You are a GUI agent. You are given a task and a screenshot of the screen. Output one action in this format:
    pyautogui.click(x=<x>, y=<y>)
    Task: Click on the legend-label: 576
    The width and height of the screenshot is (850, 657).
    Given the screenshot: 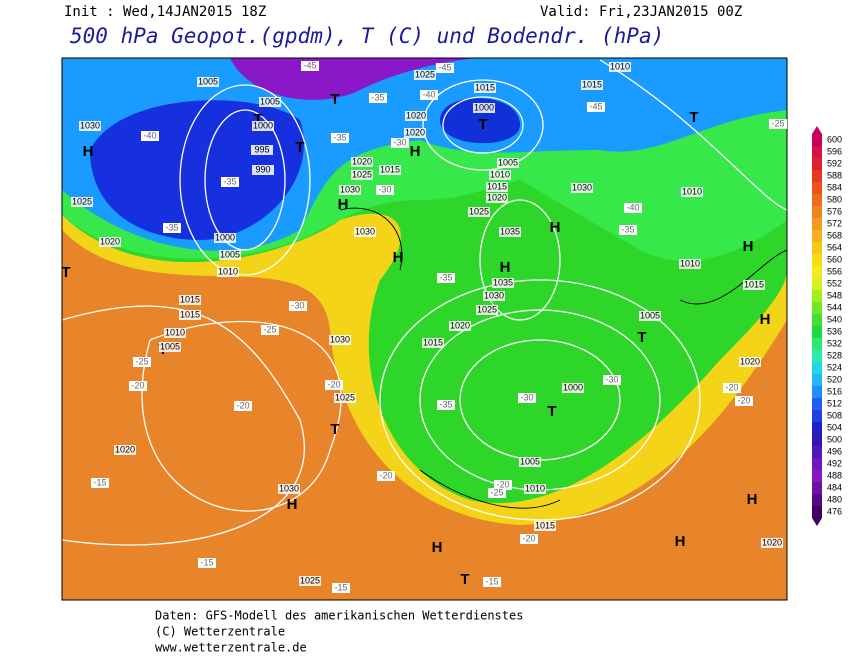 What is the action you would take?
    pyautogui.click(x=834, y=211)
    